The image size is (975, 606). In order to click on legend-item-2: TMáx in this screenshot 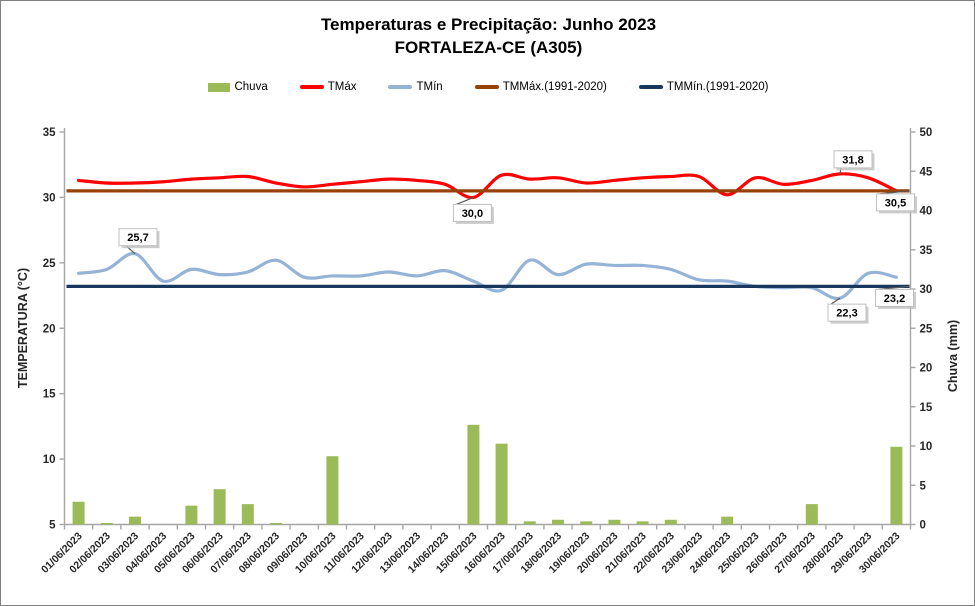, I will do `click(328, 87)`.